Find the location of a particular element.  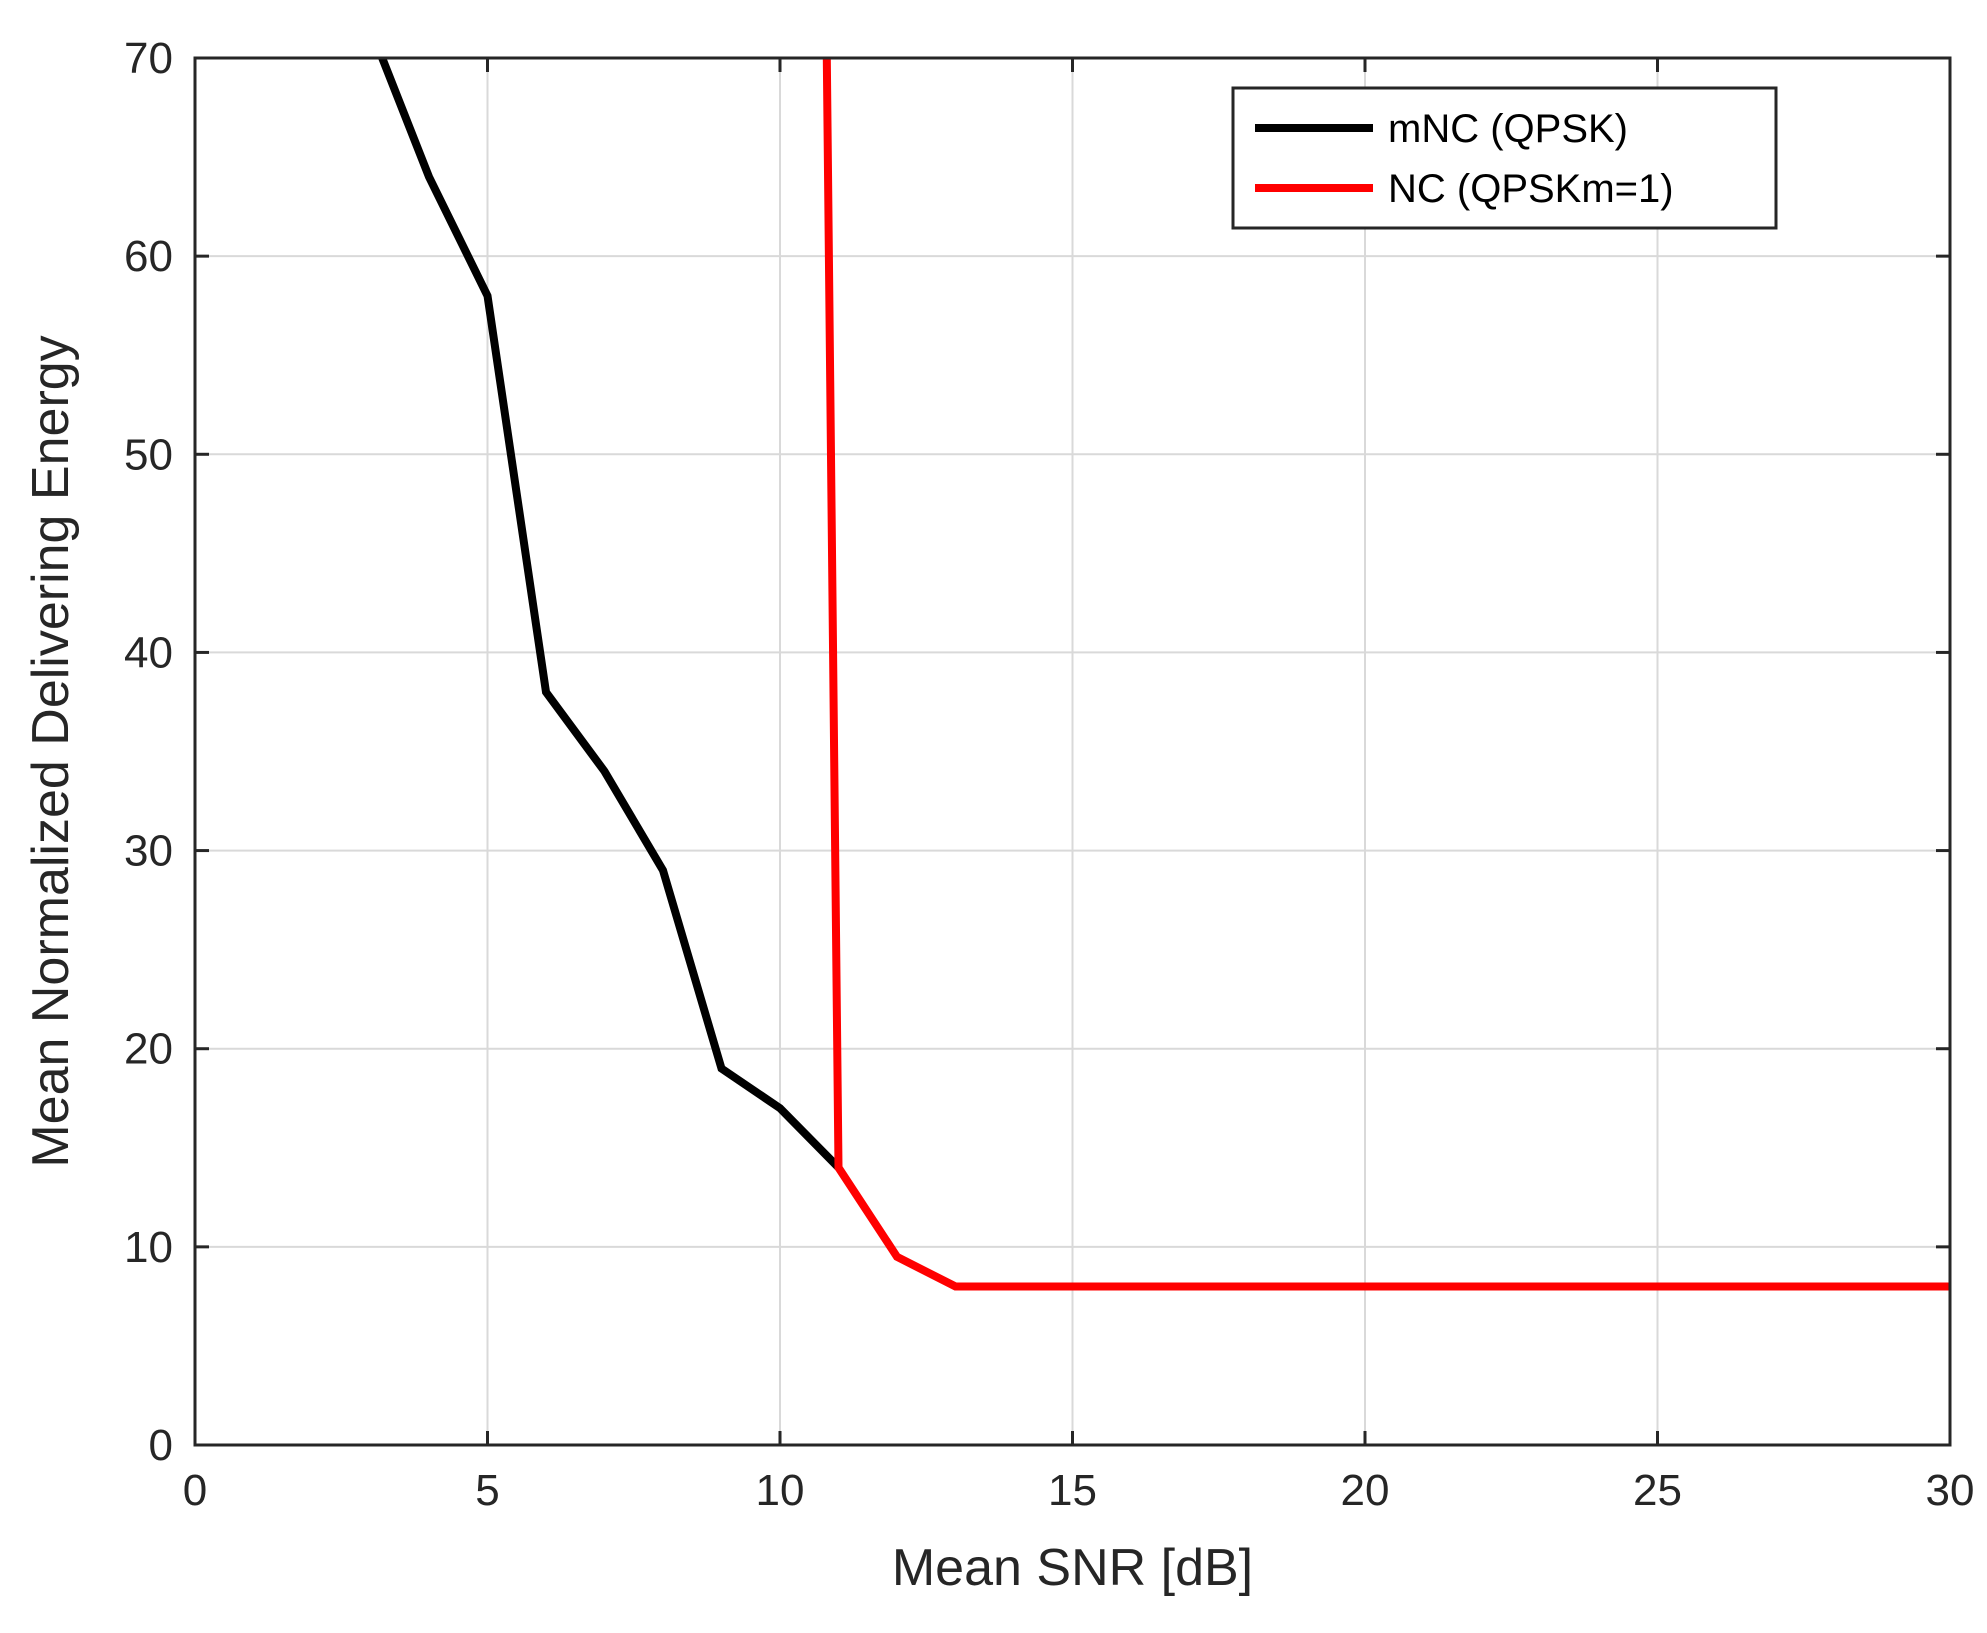

y-tick-label: 30 is located at coordinates (148, 851).